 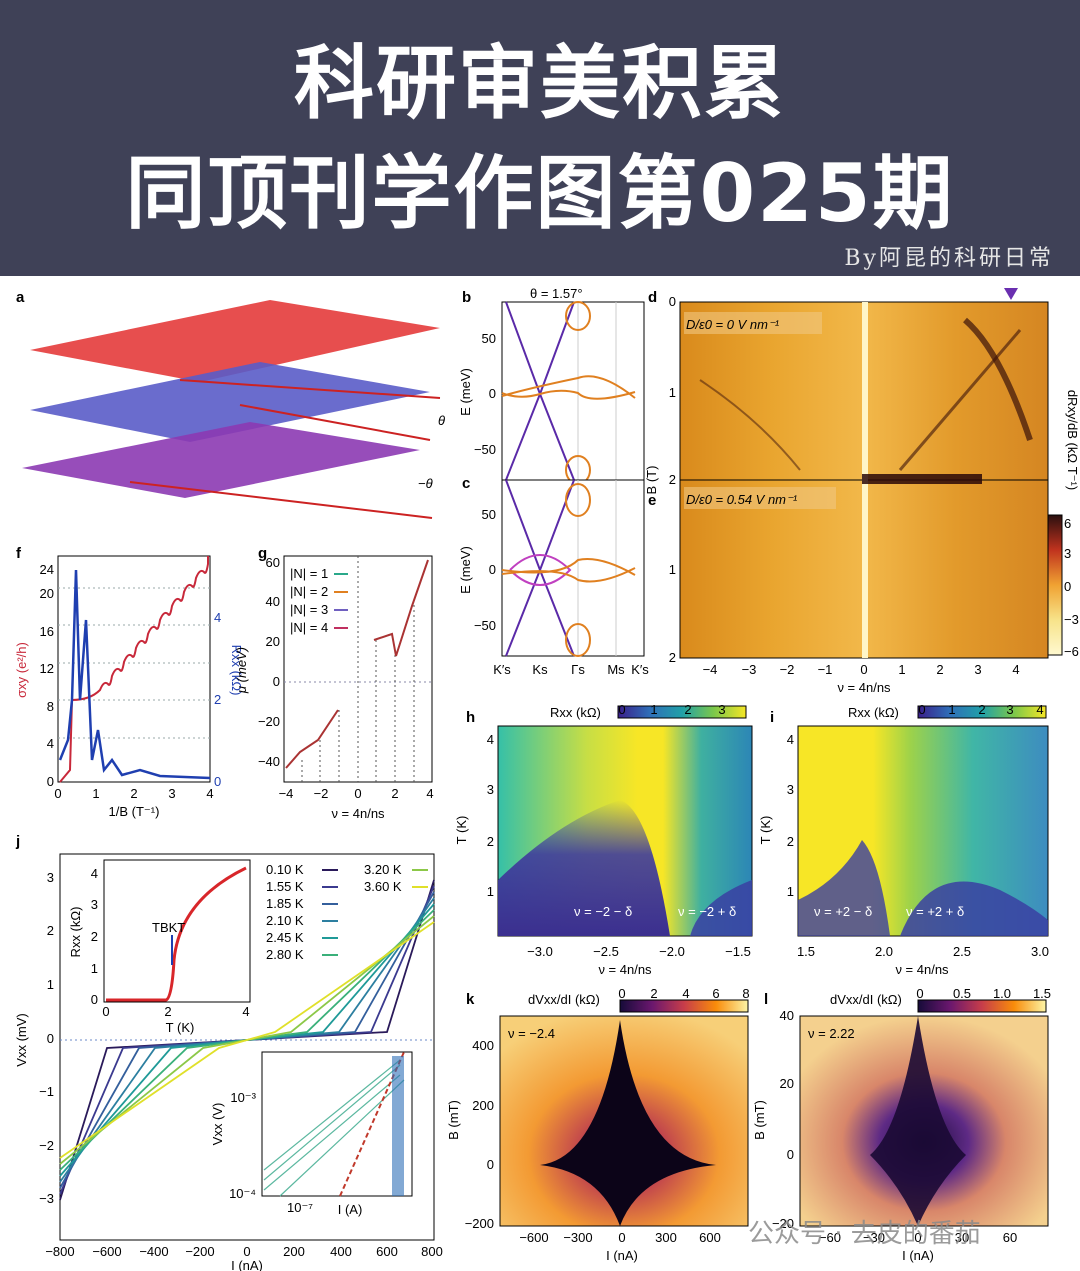 What do you see at coordinates (466, 297) in the screenshot?
I see `panel-b-label: b` at bounding box center [466, 297].